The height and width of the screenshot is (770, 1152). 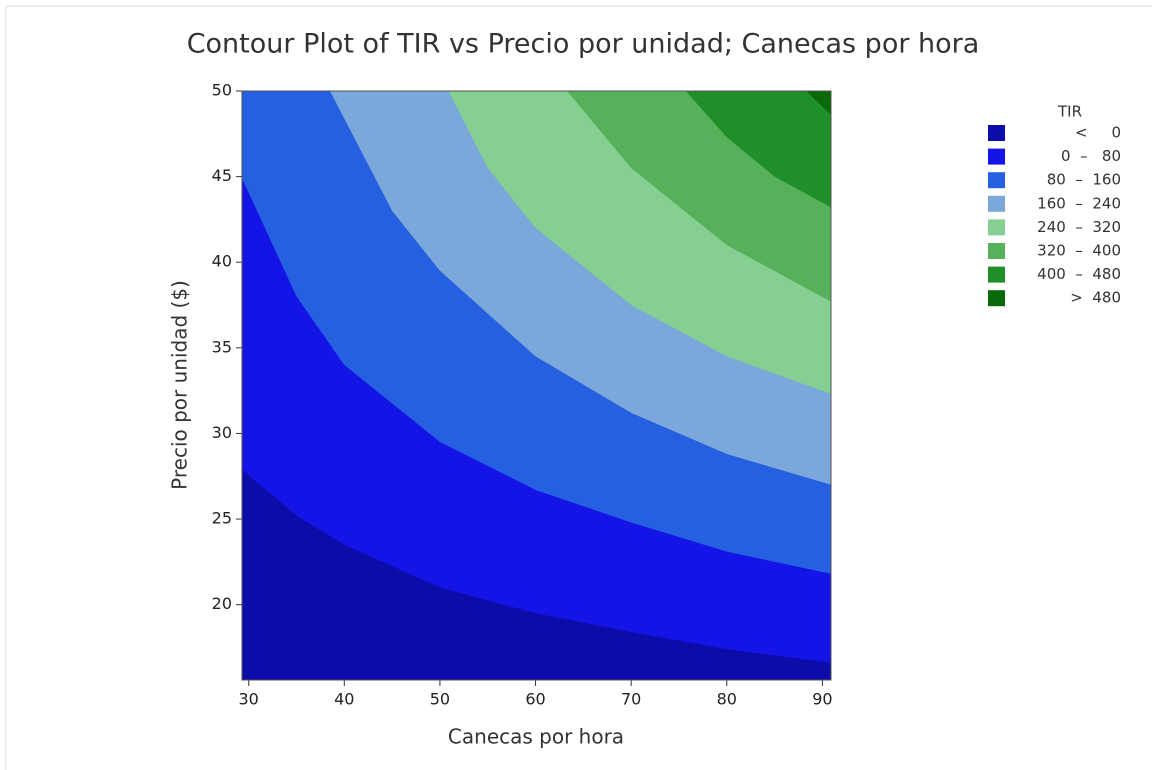 I want to click on legend-label: 240 – 320, so click(x=1079, y=227).